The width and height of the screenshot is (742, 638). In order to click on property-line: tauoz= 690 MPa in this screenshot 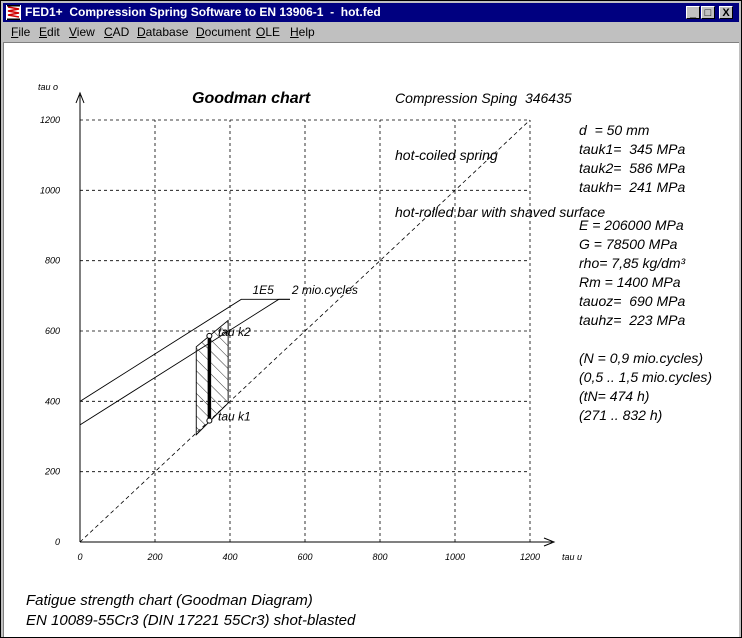, I will do `click(632, 301)`.